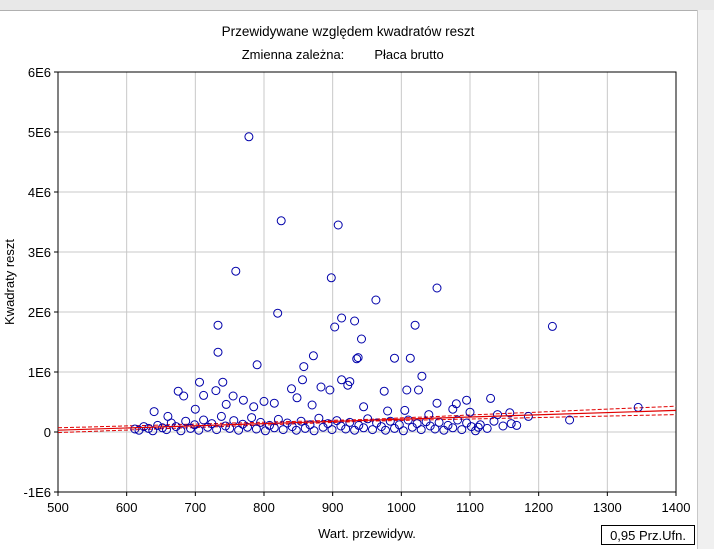 This screenshot has height=549, width=714. I want to click on x-tick-label-1100: 1100, so click(470, 507).